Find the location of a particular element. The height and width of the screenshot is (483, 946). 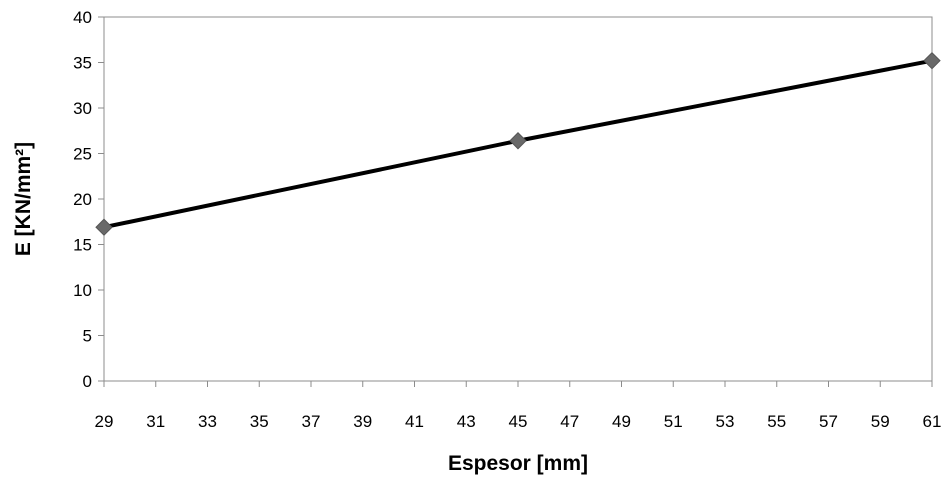

x-tick-label: 49 is located at coordinates (621, 421).